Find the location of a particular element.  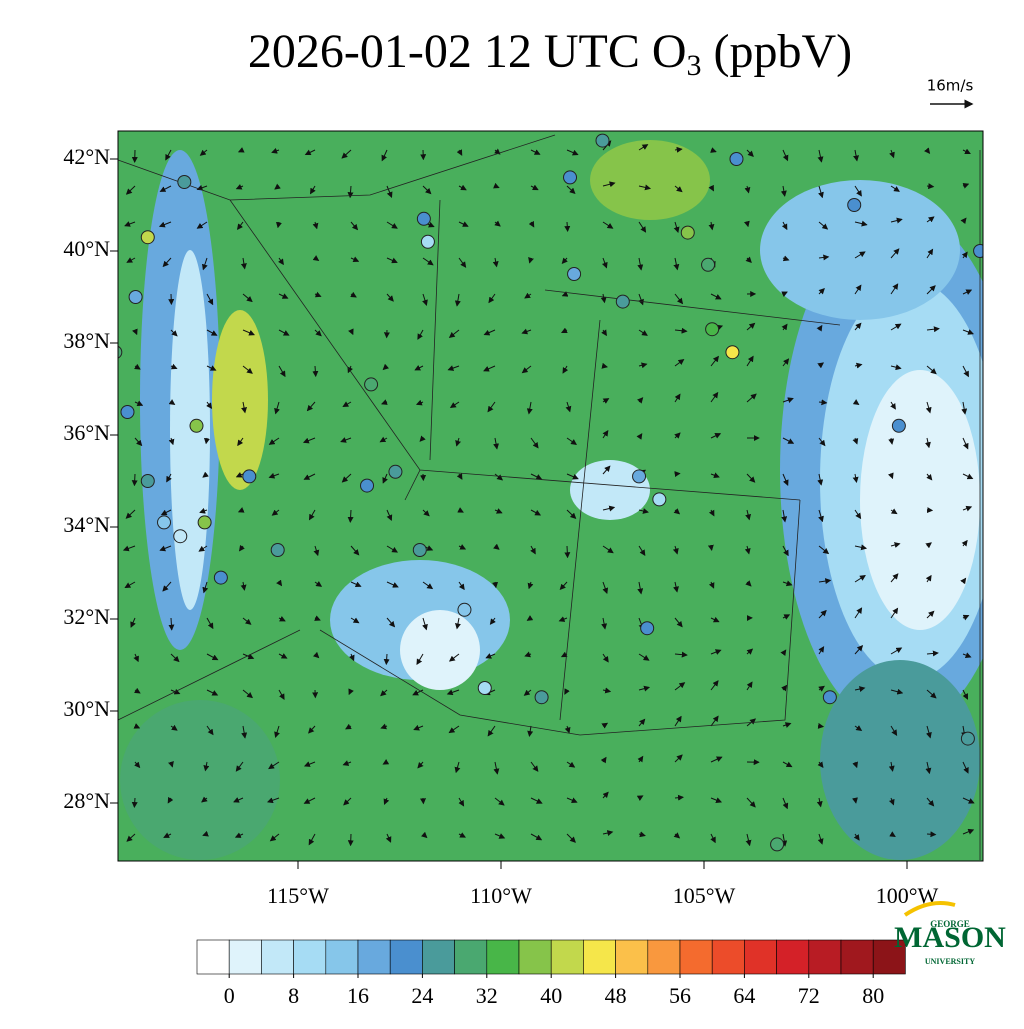

lat-label: 28°N is located at coordinates (86, 800).